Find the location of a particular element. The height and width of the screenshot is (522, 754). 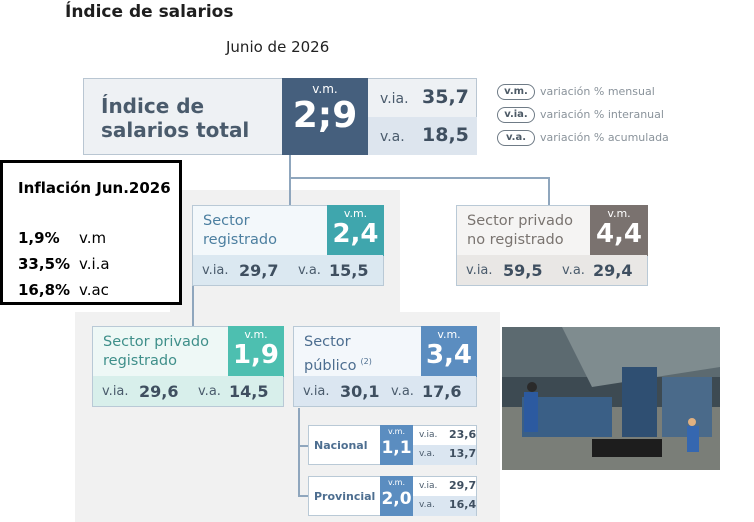

vm-value: 4,4 is located at coordinates (619, 234).